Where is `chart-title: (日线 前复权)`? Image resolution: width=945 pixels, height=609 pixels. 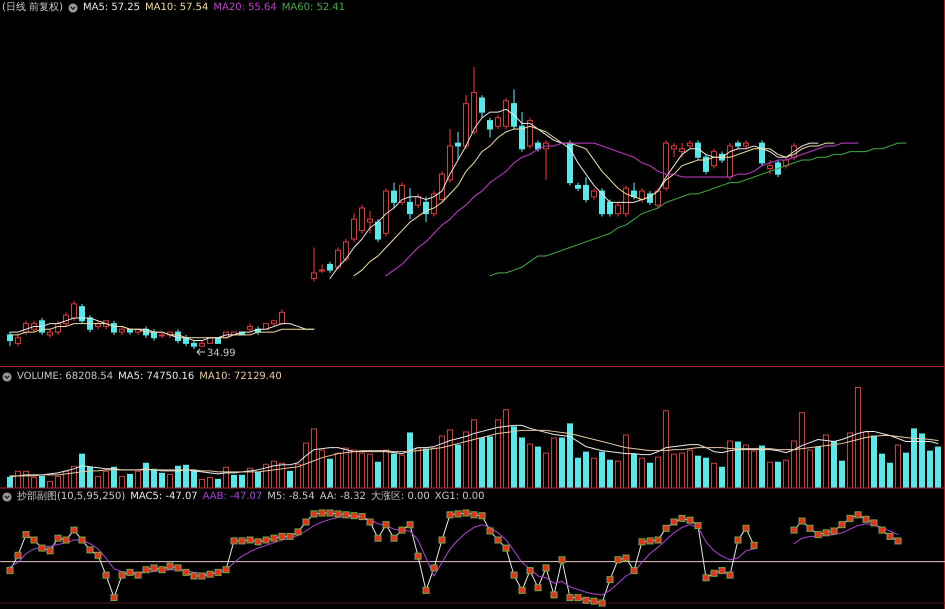
chart-title: (日线 前复权) is located at coordinates (32, 8).